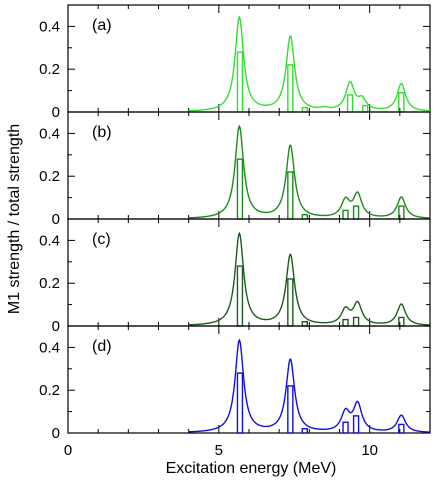  Describe the element at coordinates (14, 219) in the screenshot. I see `y-axis-title: M1 strength / total strength` at that location.